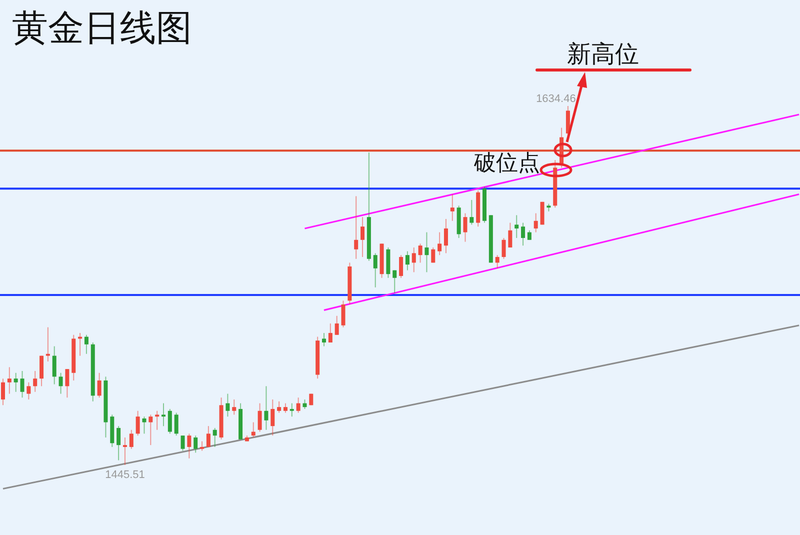 This screenshot has width=800, height=535. I want to click on text: 1634.46, so click(556, 99).